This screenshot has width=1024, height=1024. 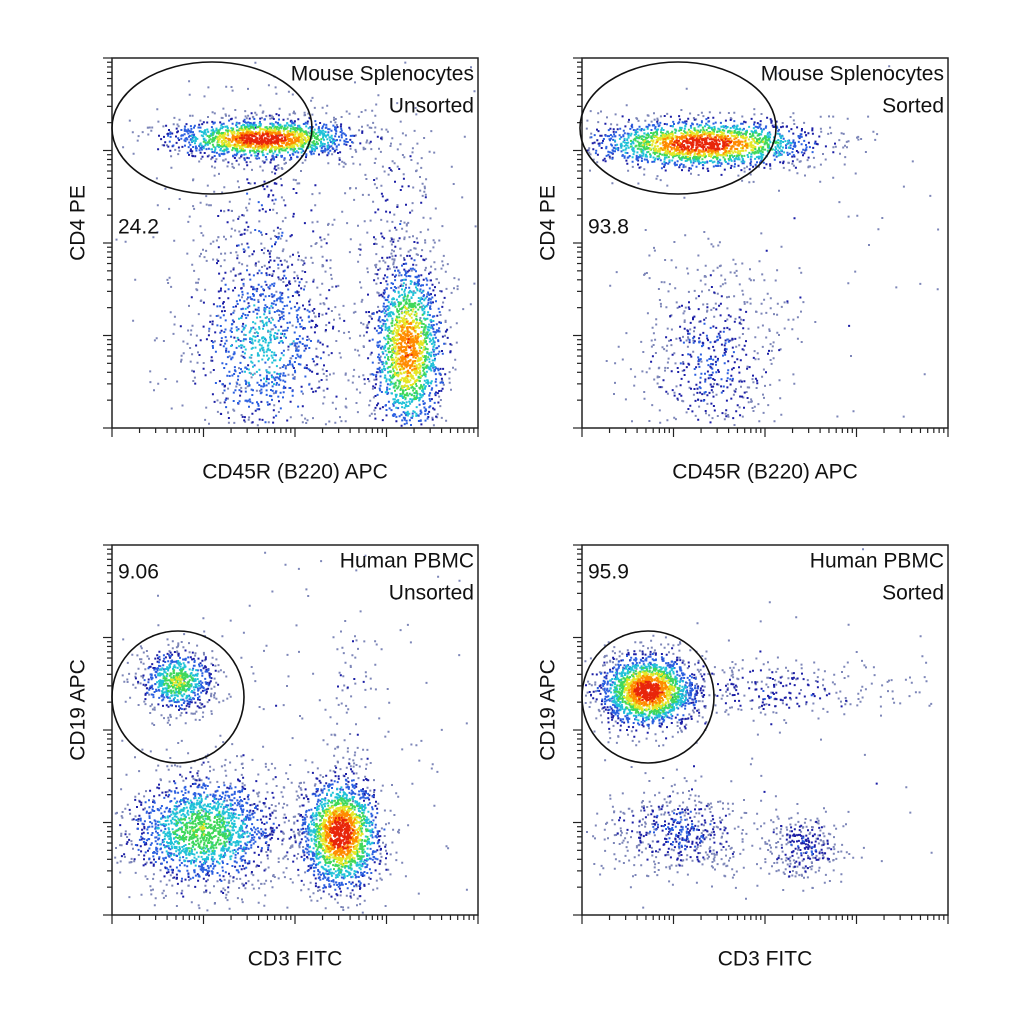 What do you see at coordinates (608, 227) in the screenshot?
I see `gate-percent: 93.8` at bounding box center [608, 227].